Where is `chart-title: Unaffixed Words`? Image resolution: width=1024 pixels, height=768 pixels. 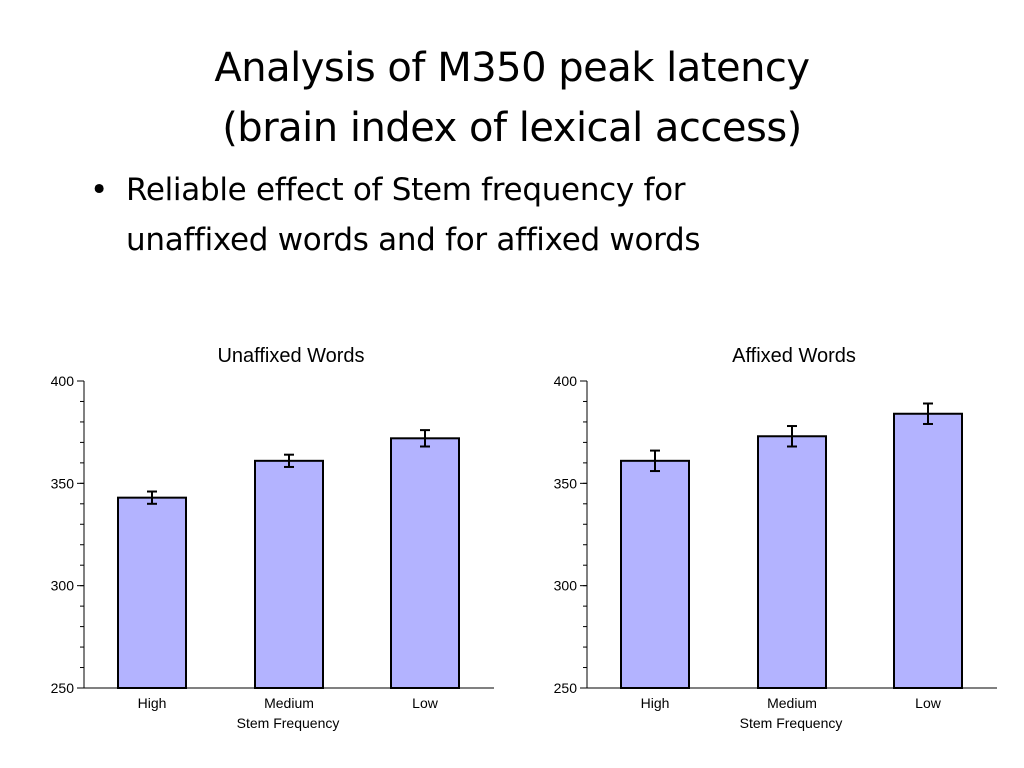
chart-title: Unaffixed Words is located at coordinates (290, 356).